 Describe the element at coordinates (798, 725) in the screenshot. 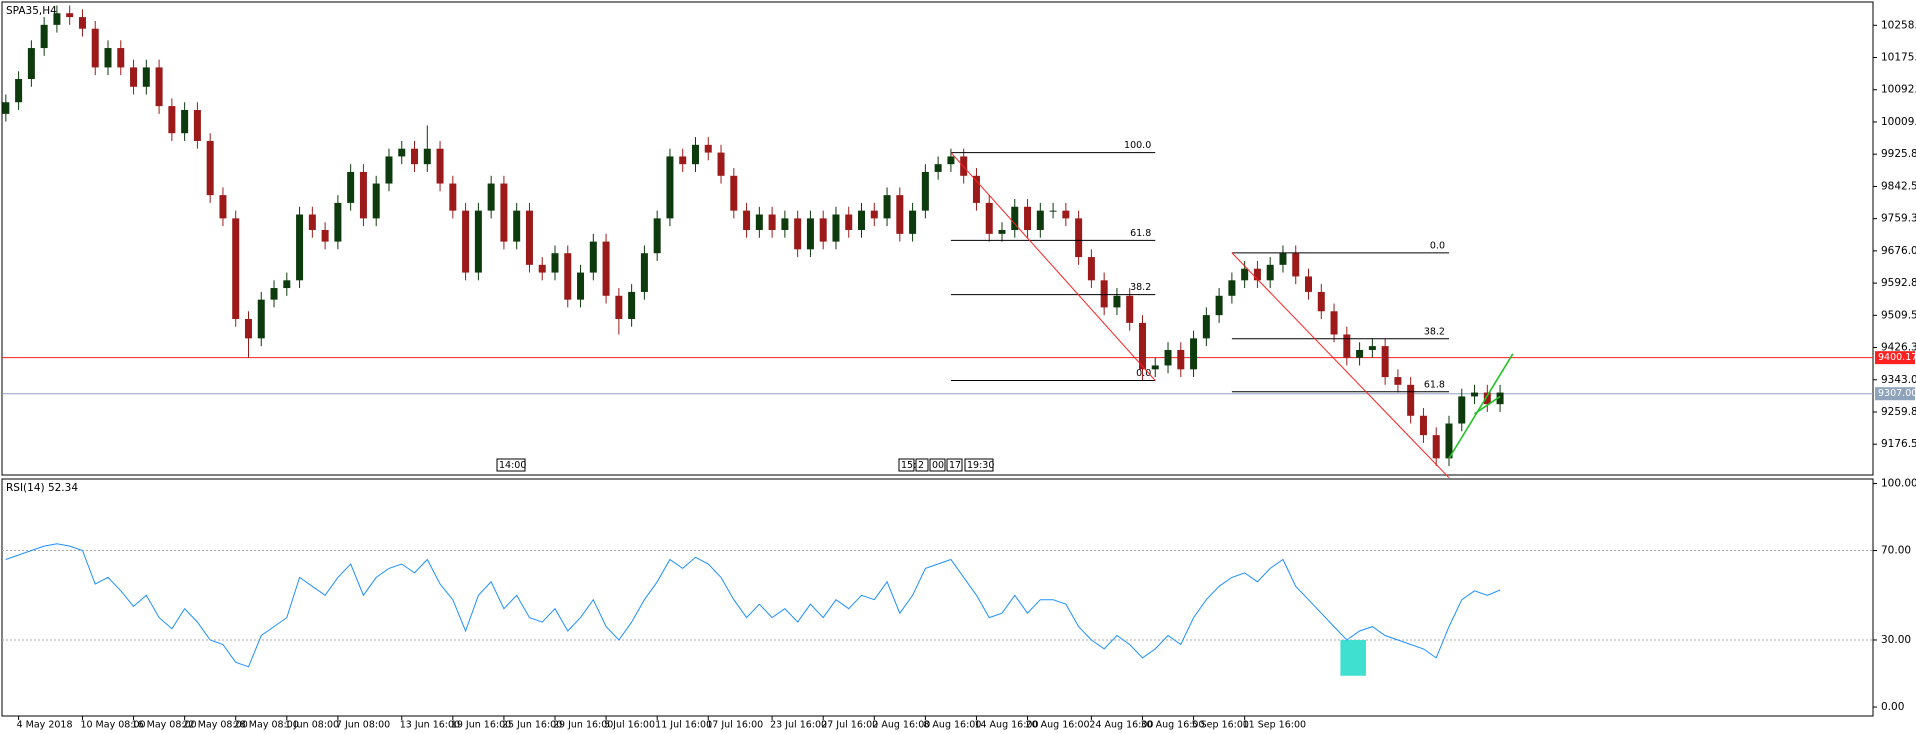

I see `x-tick-label: 23 Jul 16:00` at that location.